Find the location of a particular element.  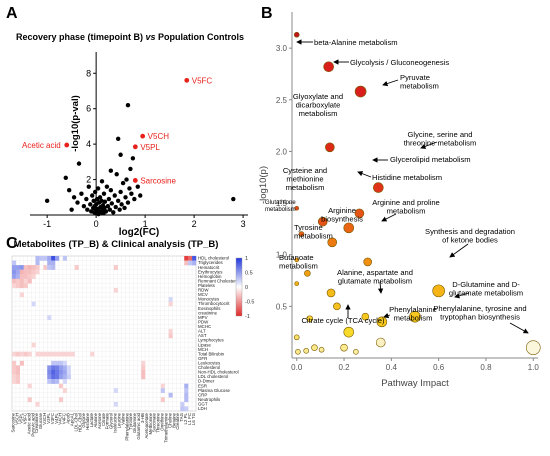

pathway-point-label: Glycerolipid metabolism is located at coordinates (430, 159).